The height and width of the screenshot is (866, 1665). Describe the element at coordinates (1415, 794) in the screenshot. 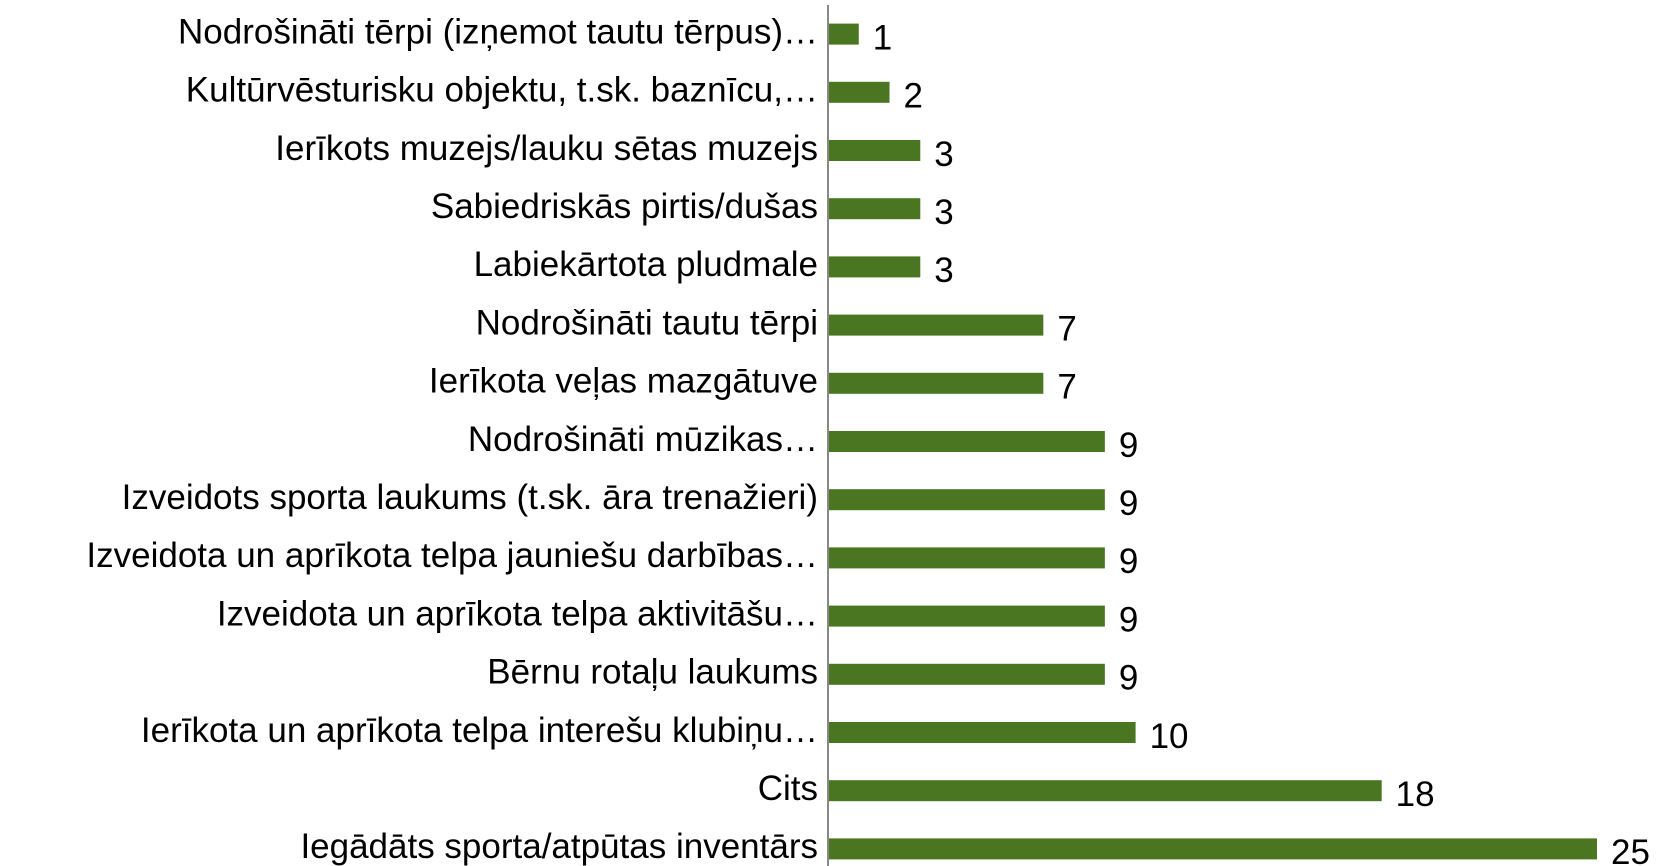

I see `data-label: 18` at that location.